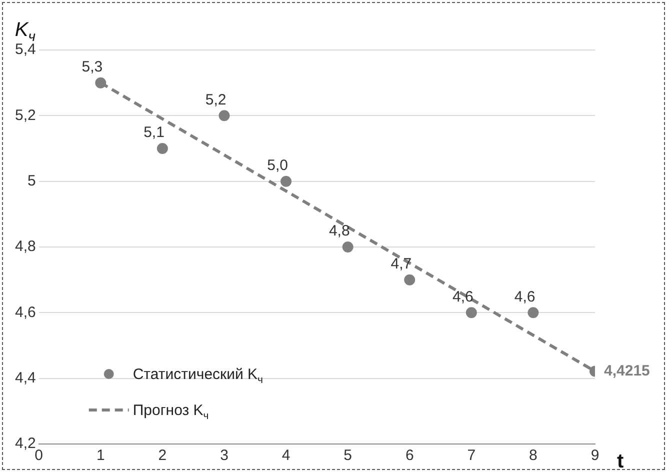  Describe the element at coordinates (25, 312) in the screenshot. I see `y-tick-label: 4,6` at that location.